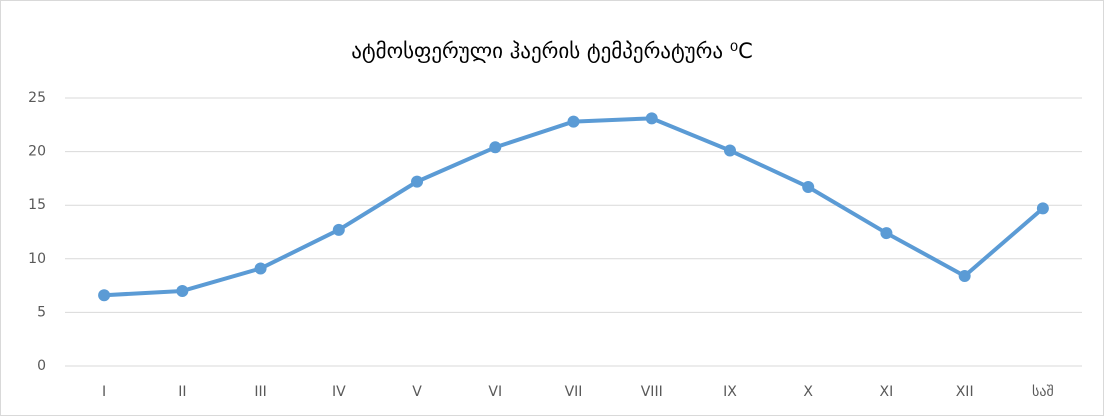 This screenshot has width=1105, height=417. Describe the element at coordinates (1043, 392) in the screenshot. I see `x-tick-label: საშ` at that location.